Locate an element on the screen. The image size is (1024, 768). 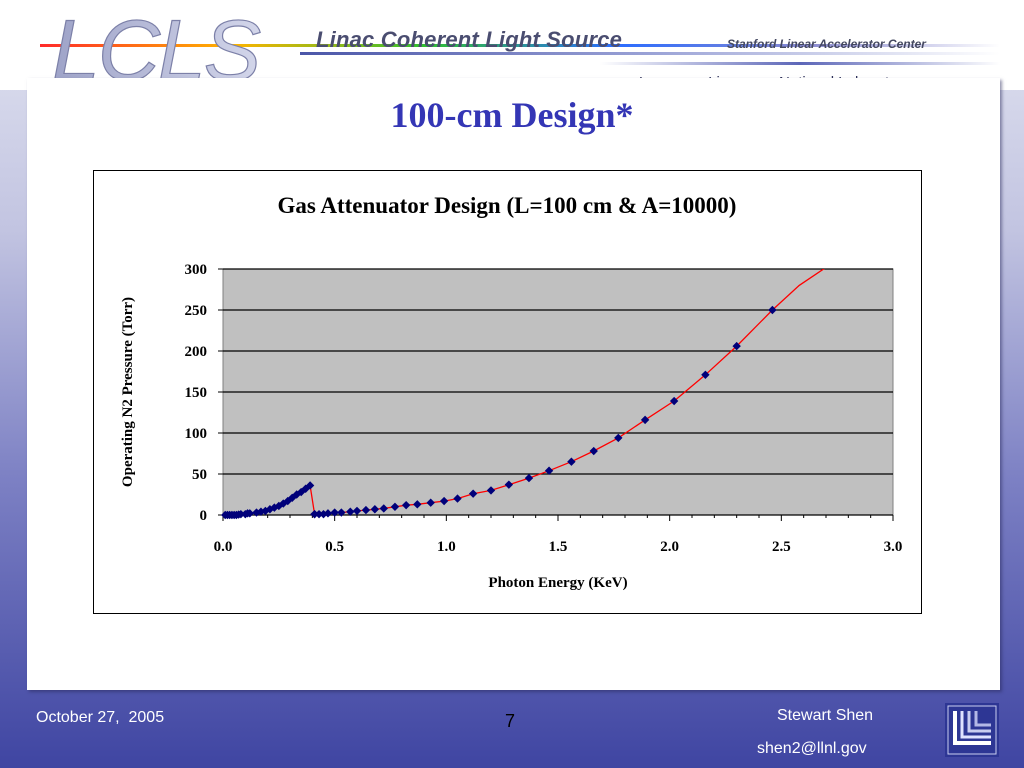
y-tick-label: 250 is located at coordinates (196, 311).